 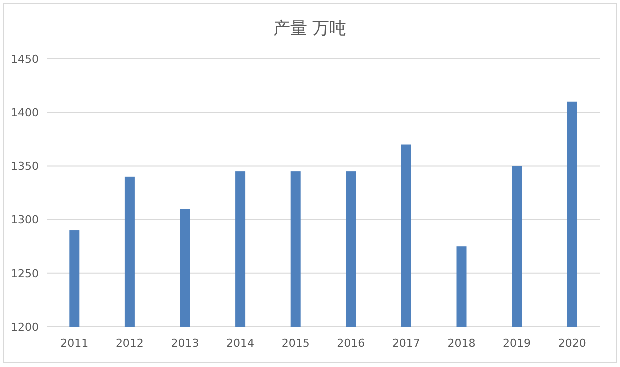 I want to click on x-tick-label: 2011, so click(x=74, y=343).